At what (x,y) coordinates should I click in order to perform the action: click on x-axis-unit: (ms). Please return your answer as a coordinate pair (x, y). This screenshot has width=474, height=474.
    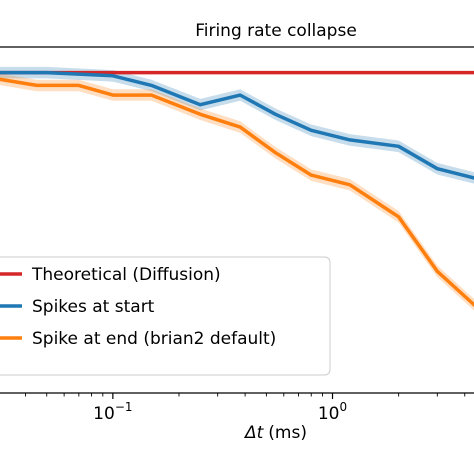
    Looking at the image, I should click on (287, 433).